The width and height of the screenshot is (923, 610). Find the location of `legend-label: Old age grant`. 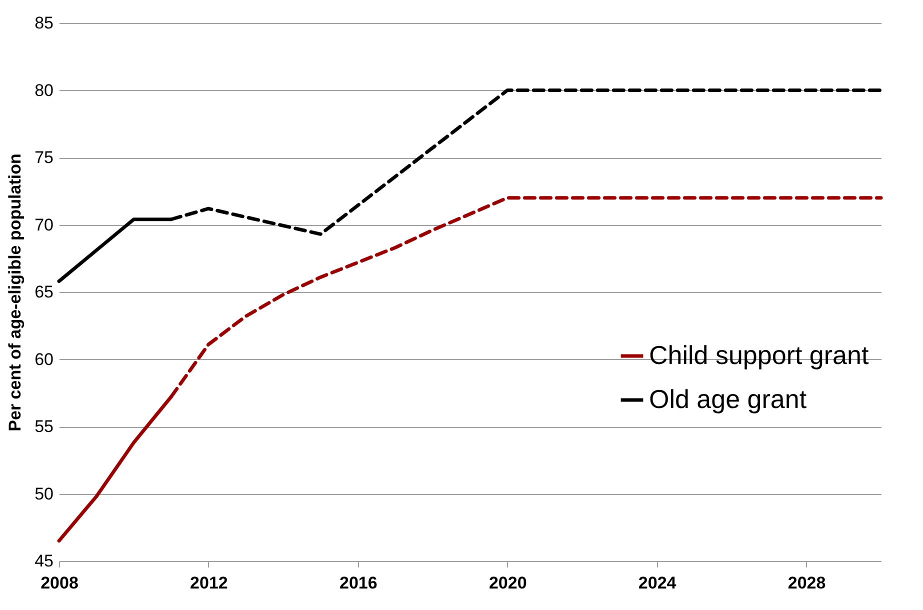

legend-label: Old age grant is located at coordinates (728, 399).